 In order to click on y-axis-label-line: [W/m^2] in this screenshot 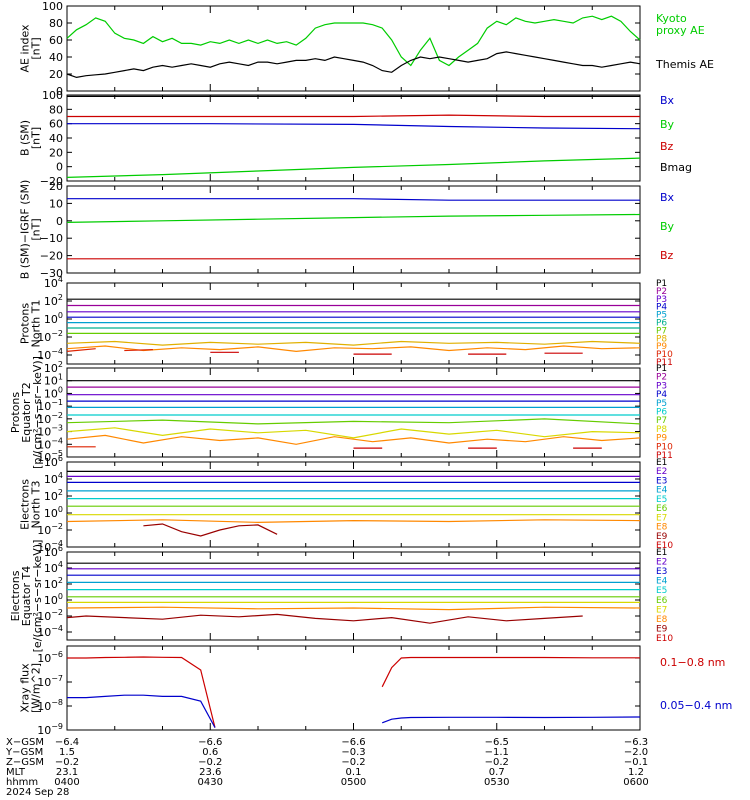, I will do `click(36, 688)`.